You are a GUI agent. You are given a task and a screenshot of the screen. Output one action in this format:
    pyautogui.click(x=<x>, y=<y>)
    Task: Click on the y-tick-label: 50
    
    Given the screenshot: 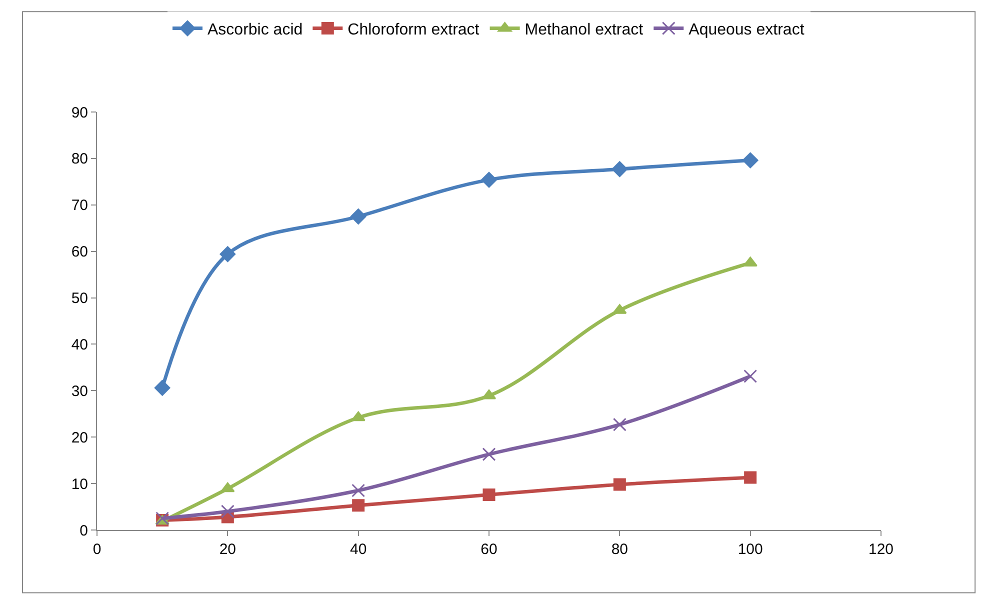 What is the action you would take?
    pyautogui.click(x=79, y=299)
    